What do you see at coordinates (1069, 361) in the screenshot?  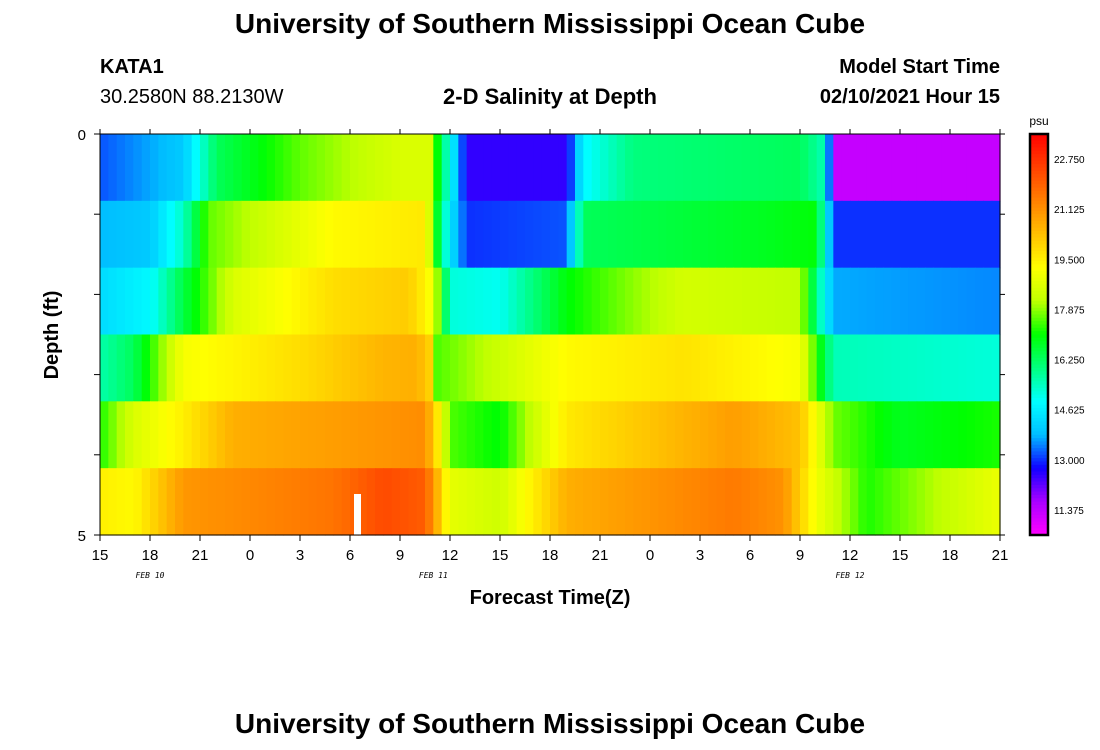 I see `colorbar-tick-label: 16.250` at bounding box center [1069, 361].